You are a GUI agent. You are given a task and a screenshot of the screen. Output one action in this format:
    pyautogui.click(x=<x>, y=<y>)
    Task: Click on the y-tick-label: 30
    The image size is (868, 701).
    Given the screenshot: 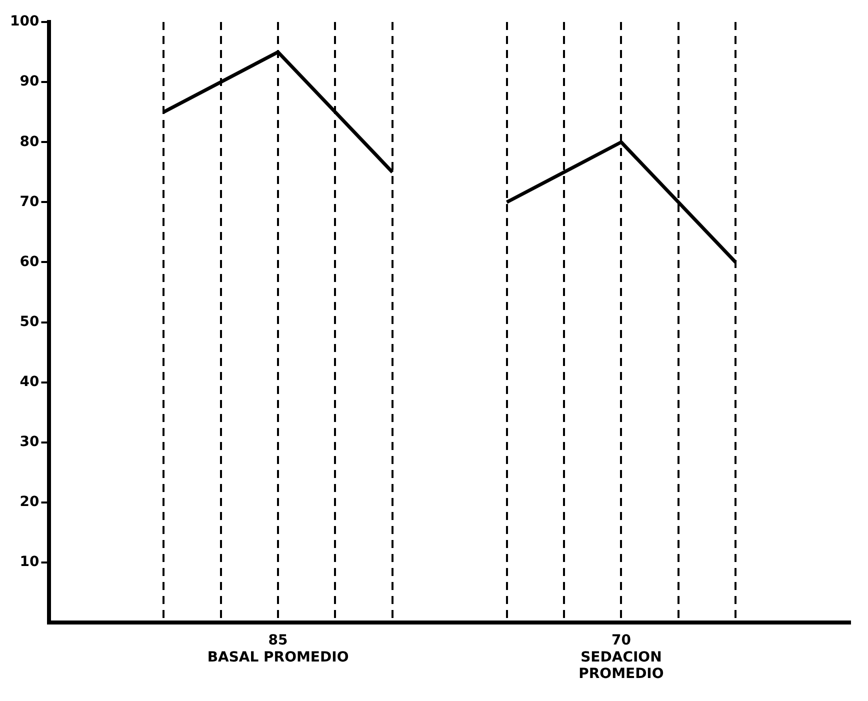 What is the action you would take?
    pyautogui.click(x=30, y=442)
    